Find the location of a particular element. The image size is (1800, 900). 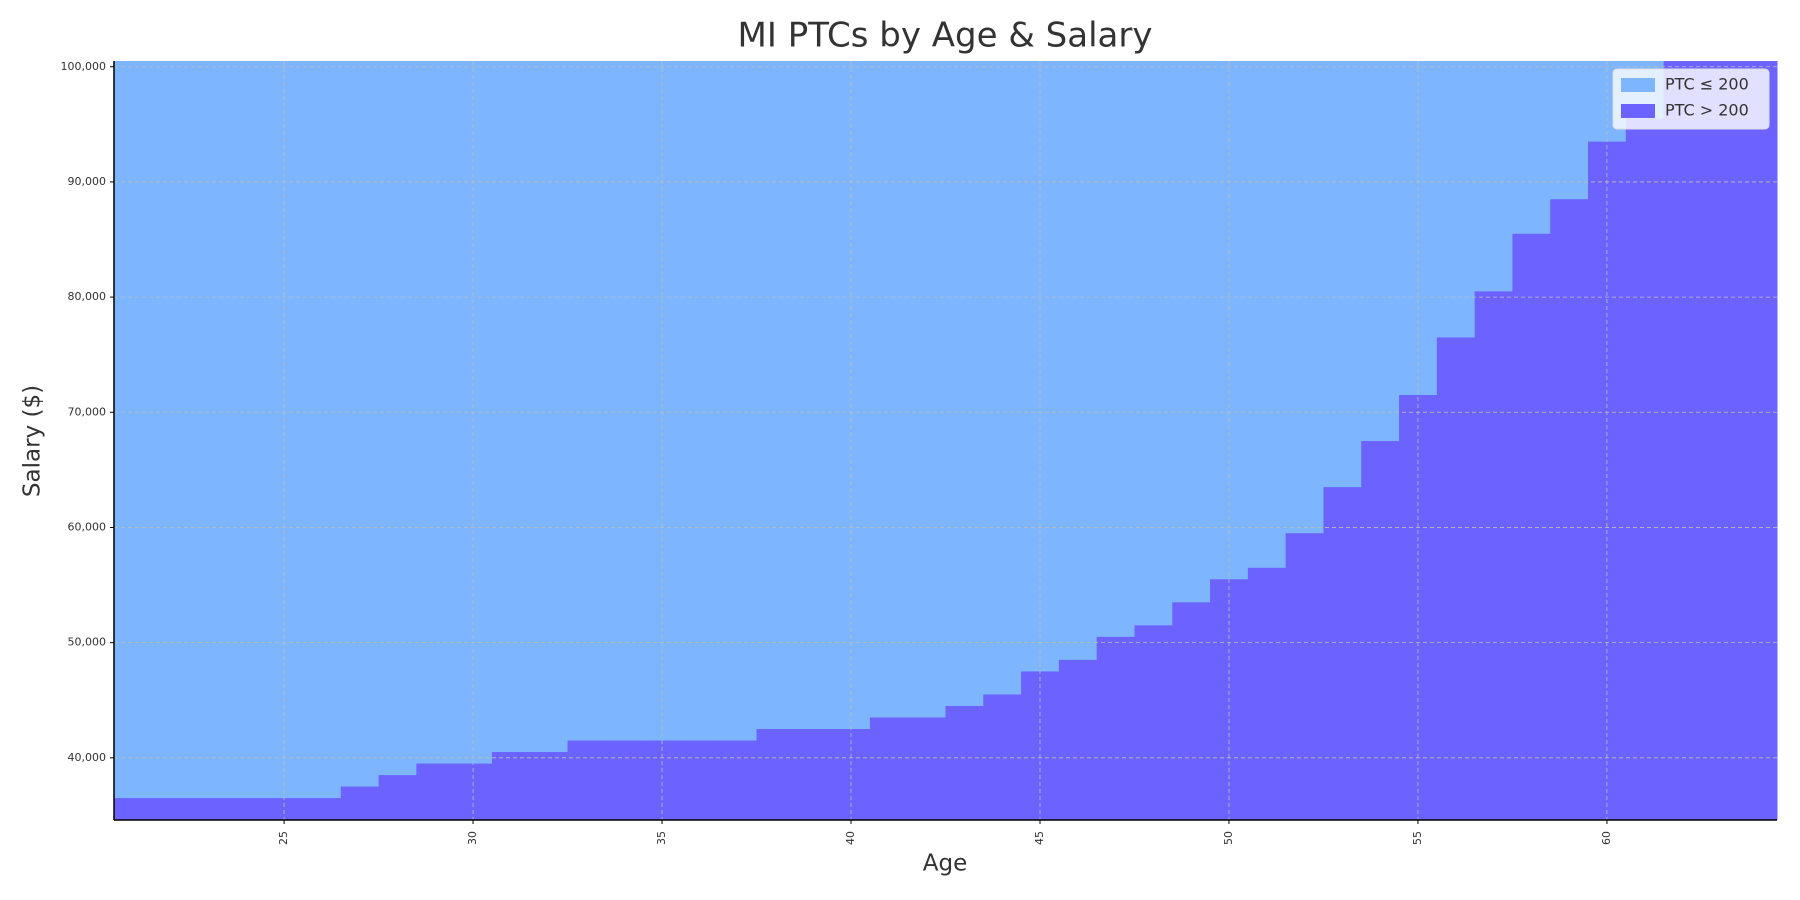

x-tick-label: 45 is located at coordinates (1039, 838).